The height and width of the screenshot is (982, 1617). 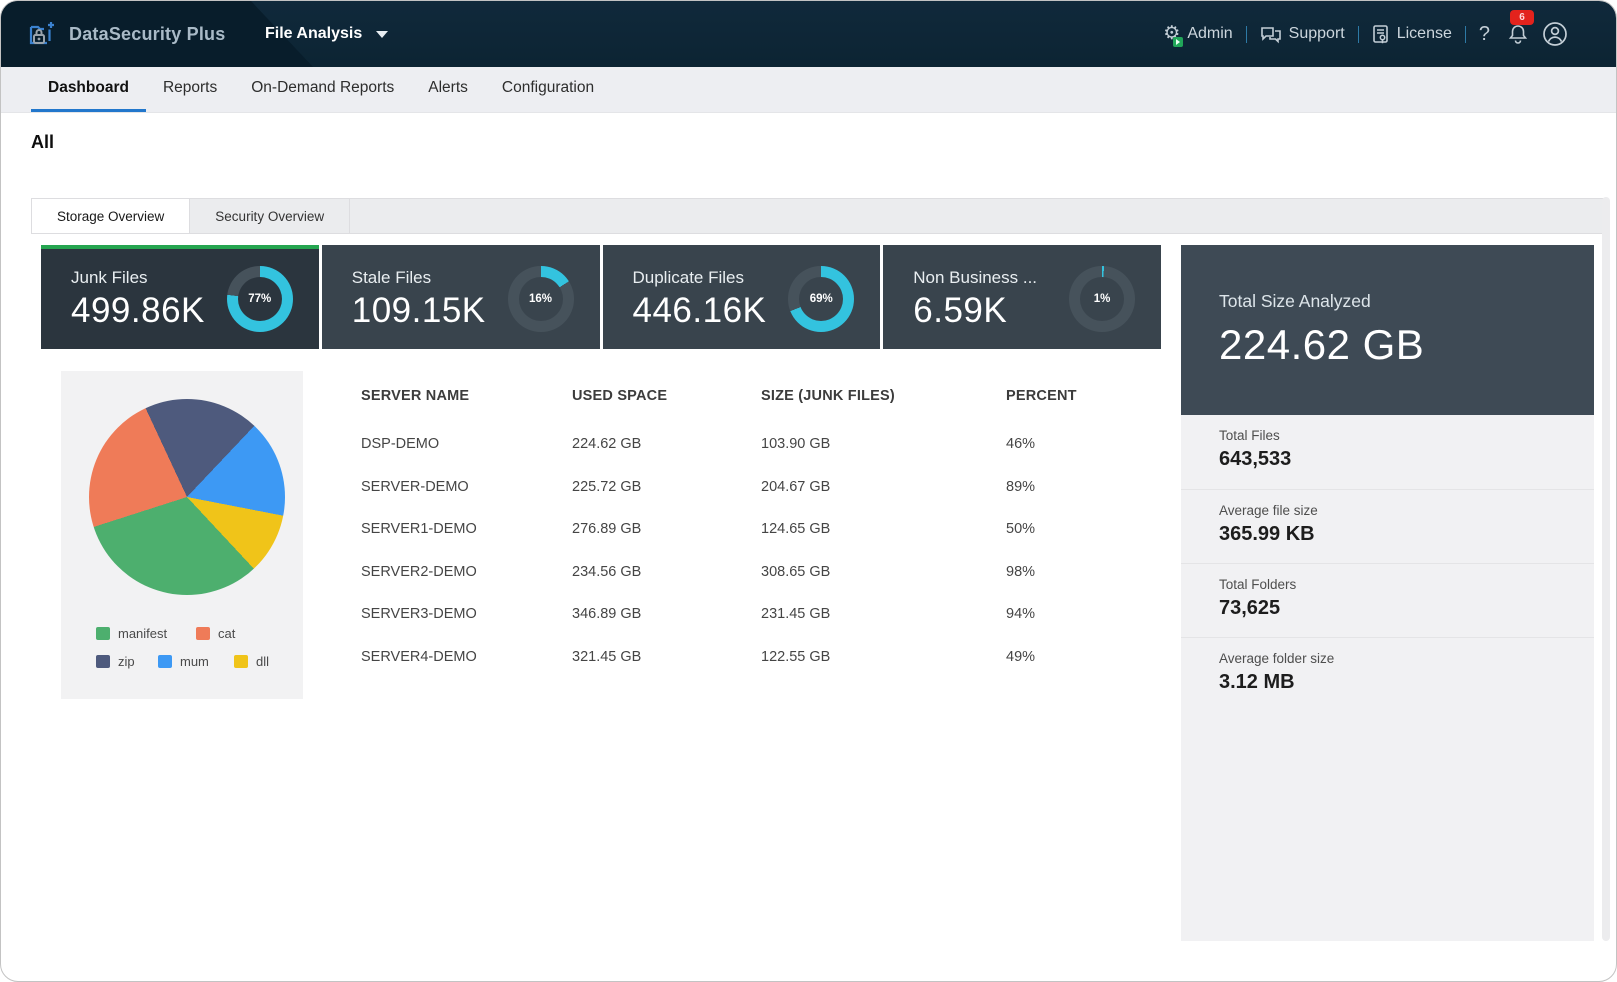 I want to click on kpi-title: Duplicate Files, so click(x=688, y=277).